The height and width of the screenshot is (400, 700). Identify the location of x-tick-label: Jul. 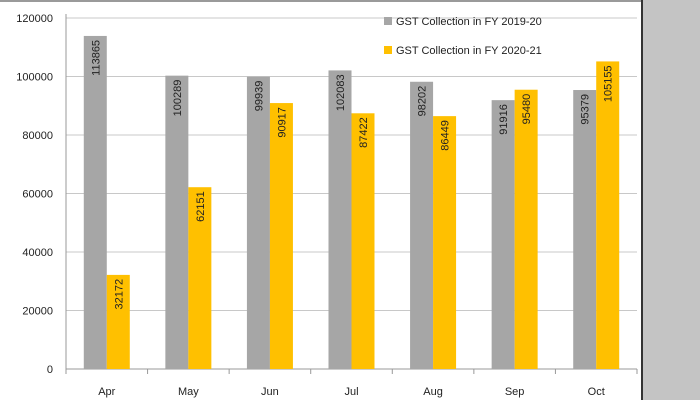
(351, 392).